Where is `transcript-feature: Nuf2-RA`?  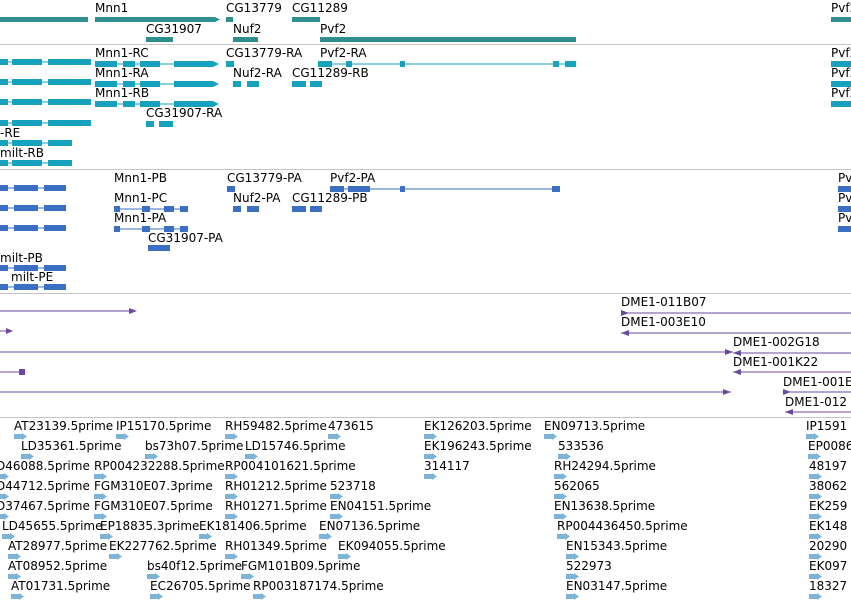 transcript-feature: Nuf2-RA is located at coordinates (263, 77).